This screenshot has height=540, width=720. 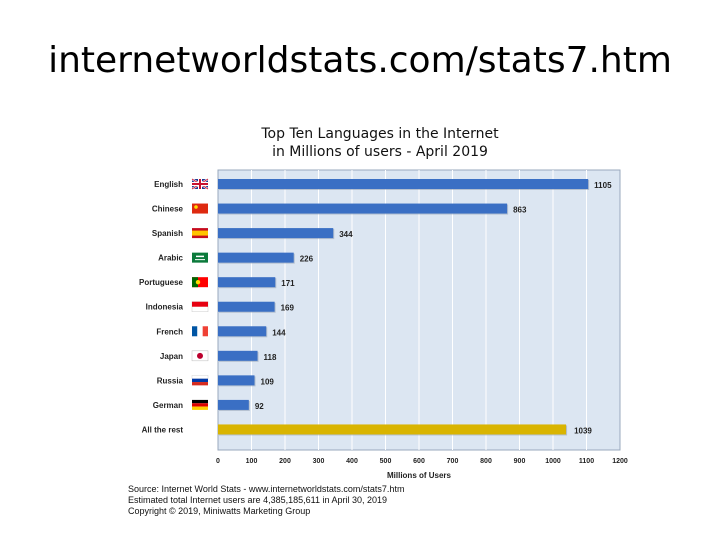 What do you see at coordinates (352, 461) in the screenshot?
I see `x-tick-label: 400` at bounding box center [352, 461].